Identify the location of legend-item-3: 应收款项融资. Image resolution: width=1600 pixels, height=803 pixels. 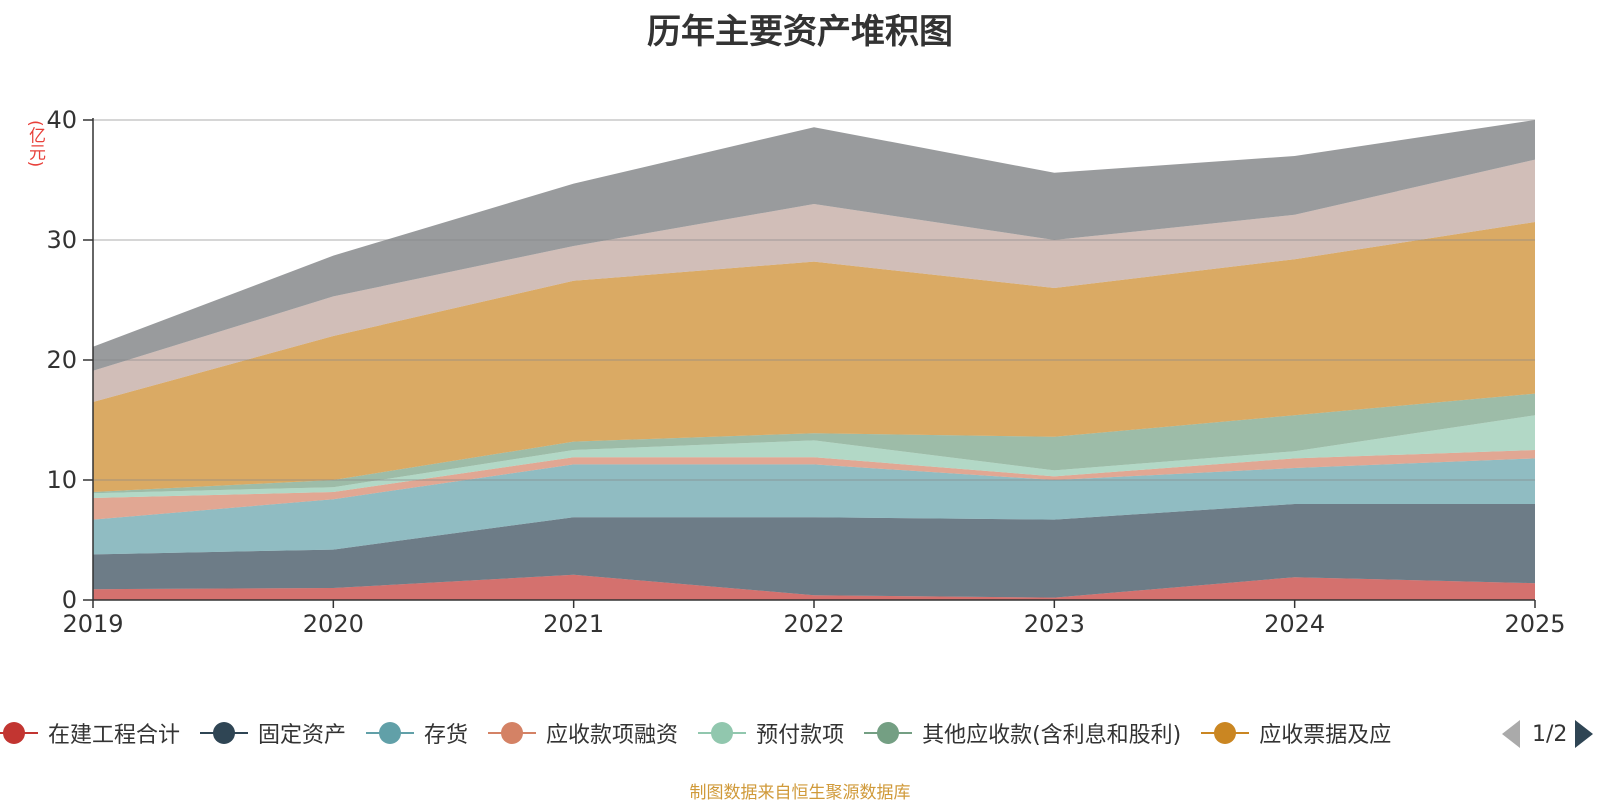
(583, 733).